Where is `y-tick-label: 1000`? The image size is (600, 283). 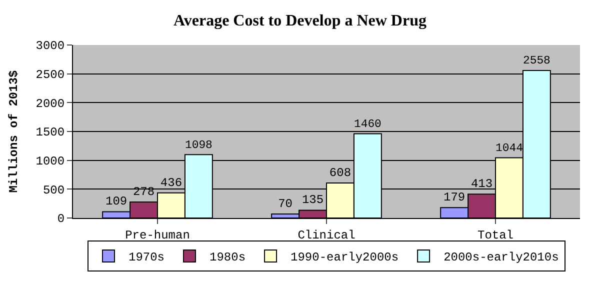
y-tick-label: 1000 is located at coordinates (50, 161).